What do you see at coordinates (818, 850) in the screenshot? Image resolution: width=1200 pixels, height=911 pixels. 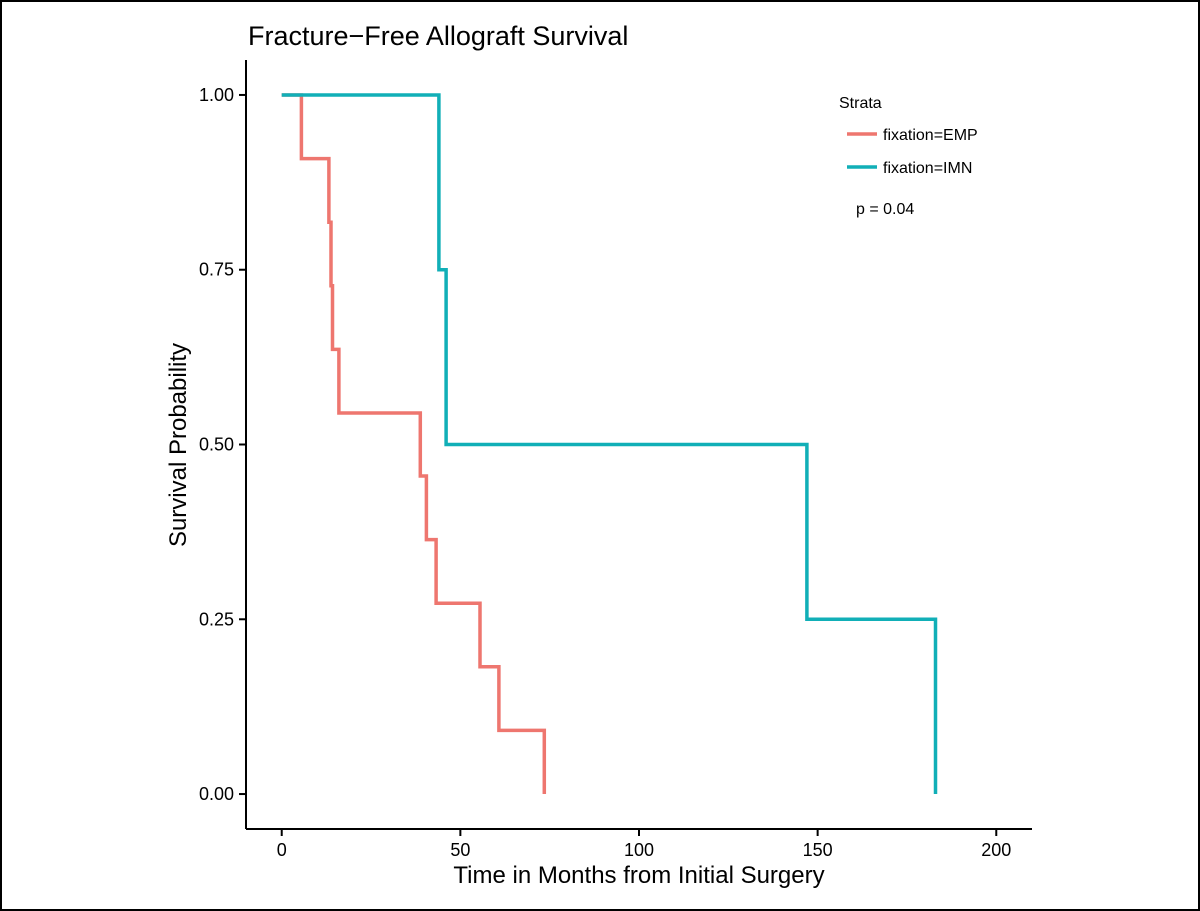 I see `x-tick-label: 150` at bounding box center [818, 850].